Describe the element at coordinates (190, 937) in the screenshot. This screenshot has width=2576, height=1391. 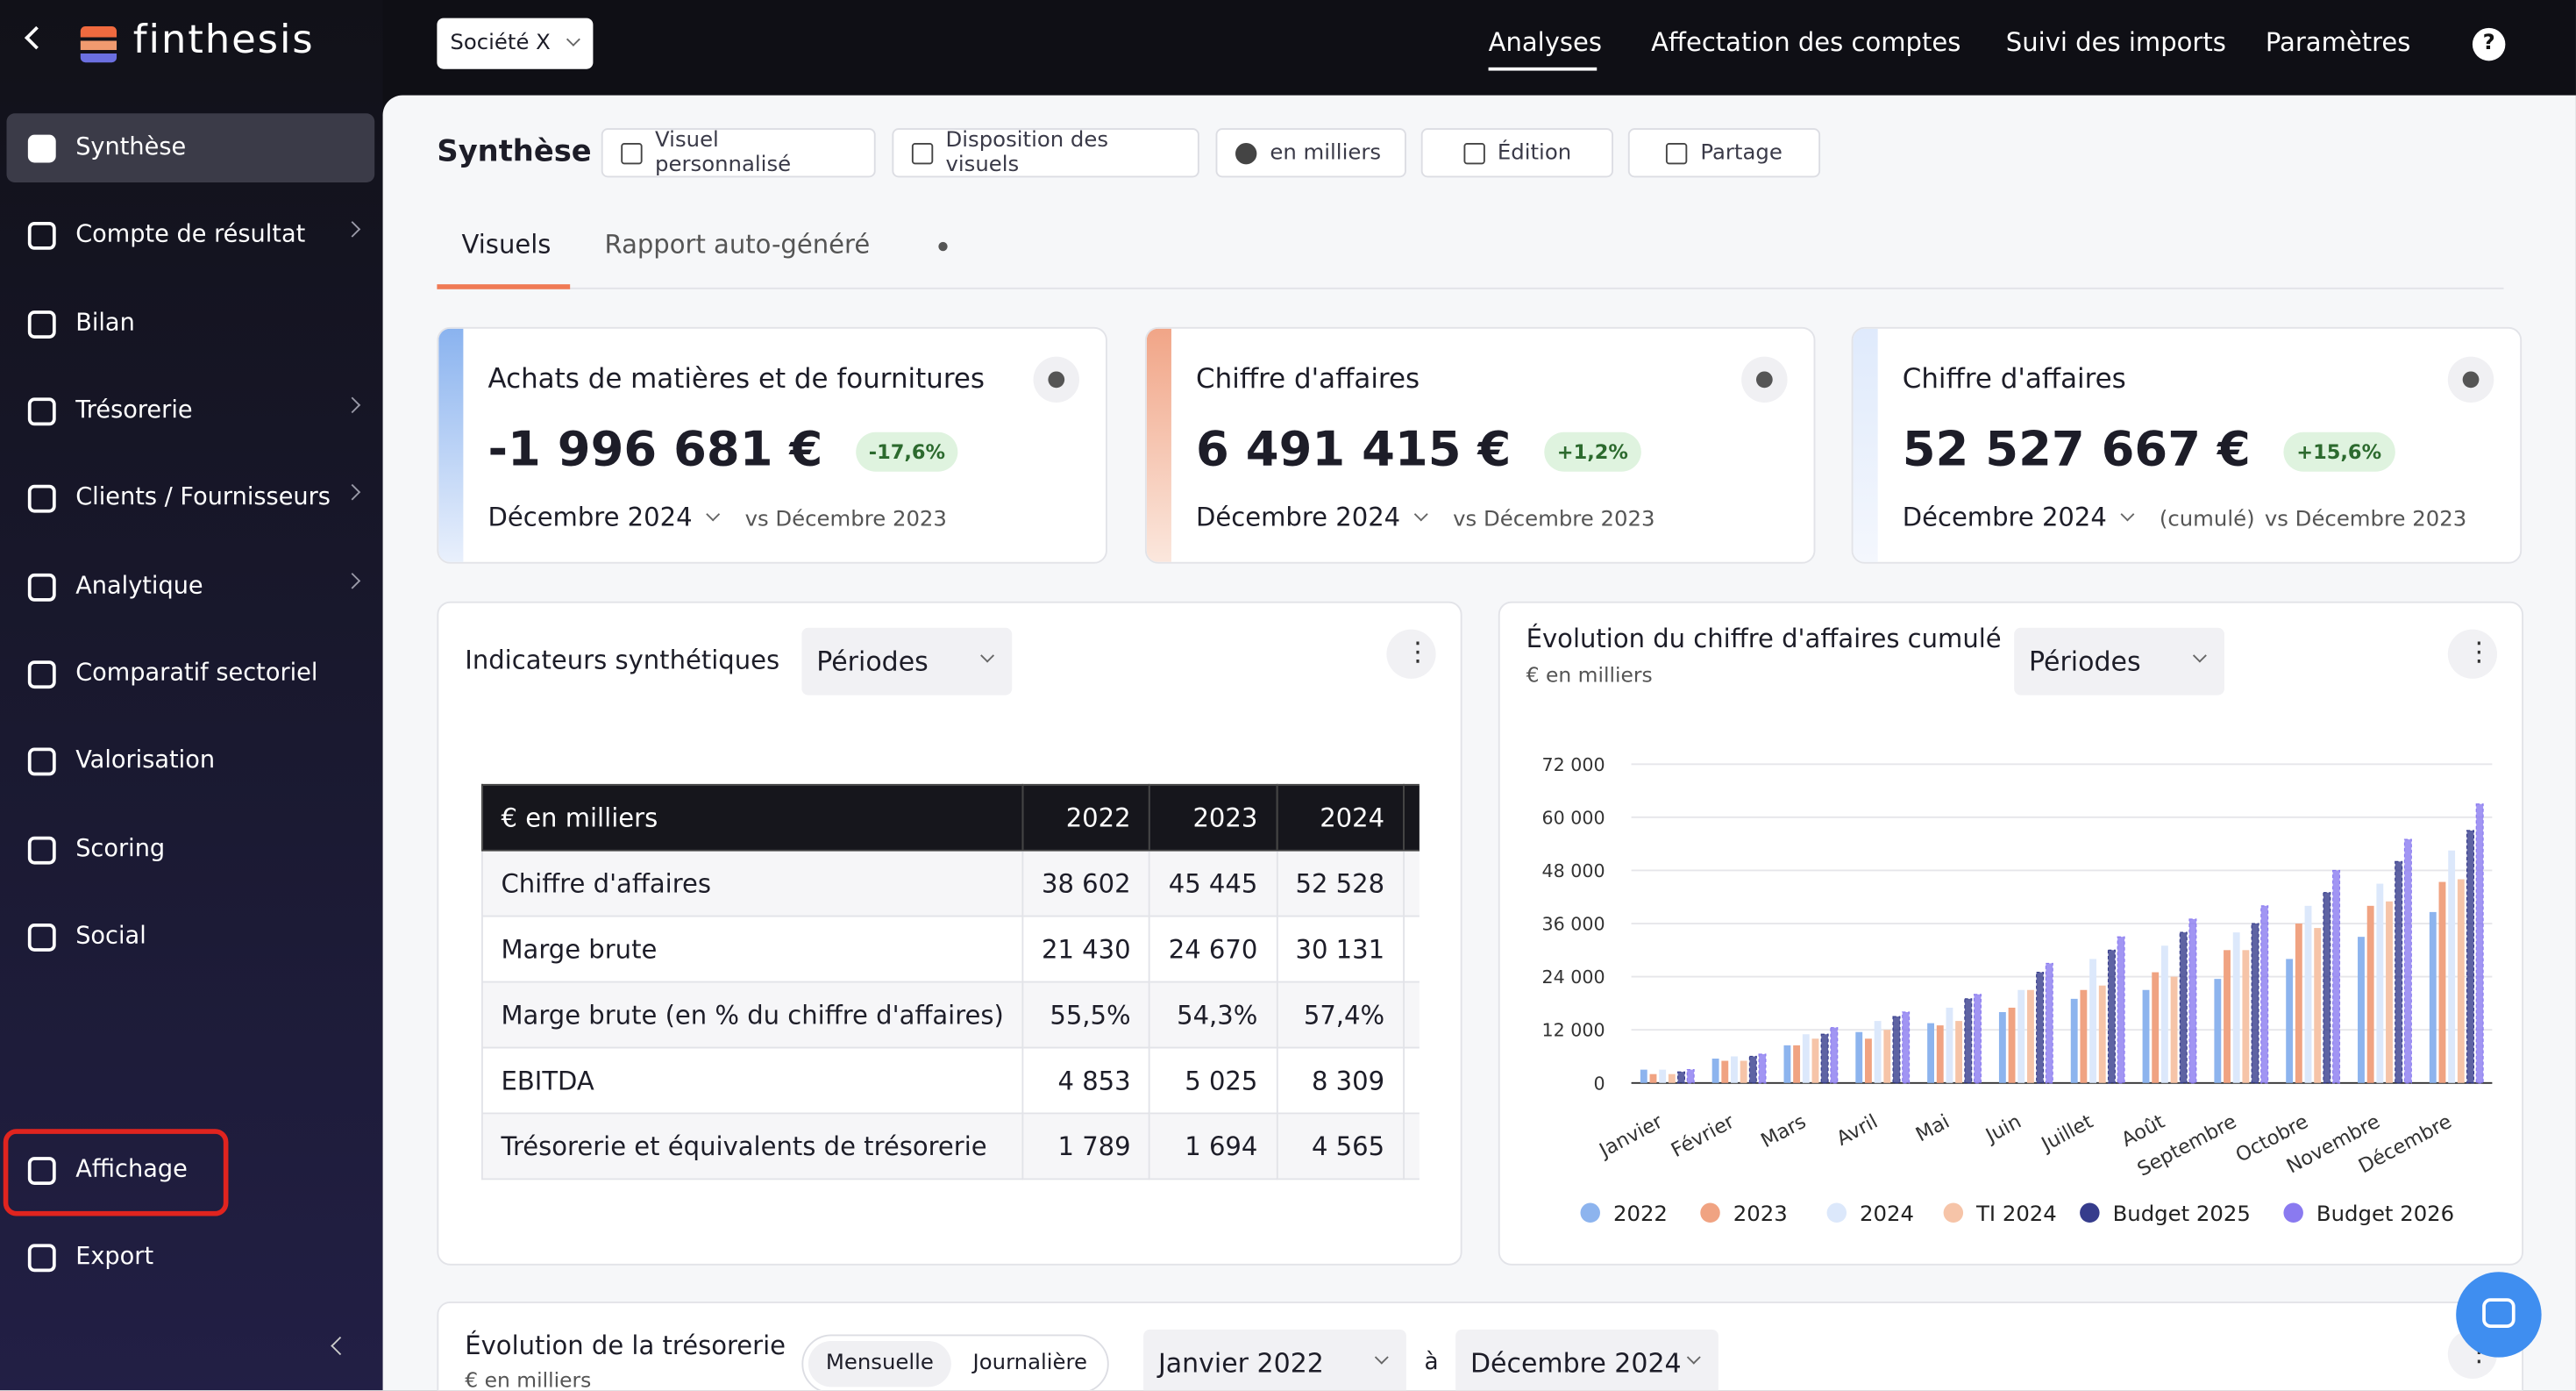
I see `nav-item: Social` at that location.